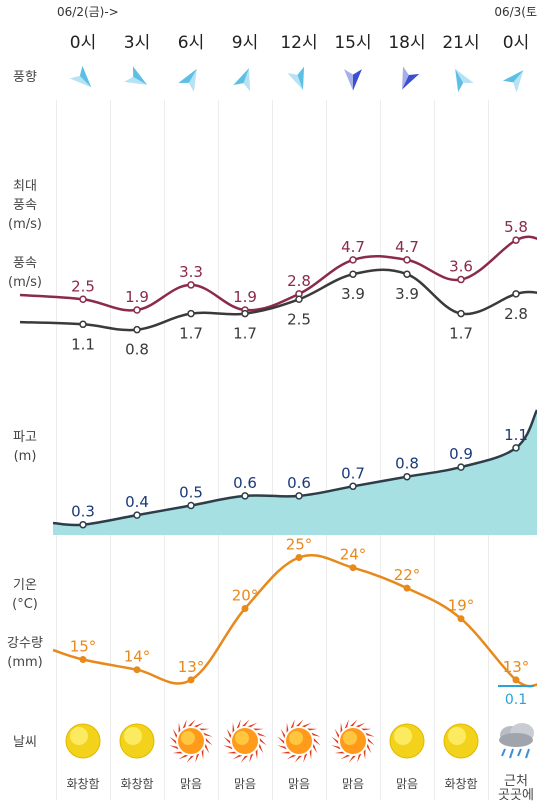 This screenshot has height=803, width=537. Describe the element at coordinates (516, 435) in the screenshot. I see `wave-value-label: 1.1` at that location.